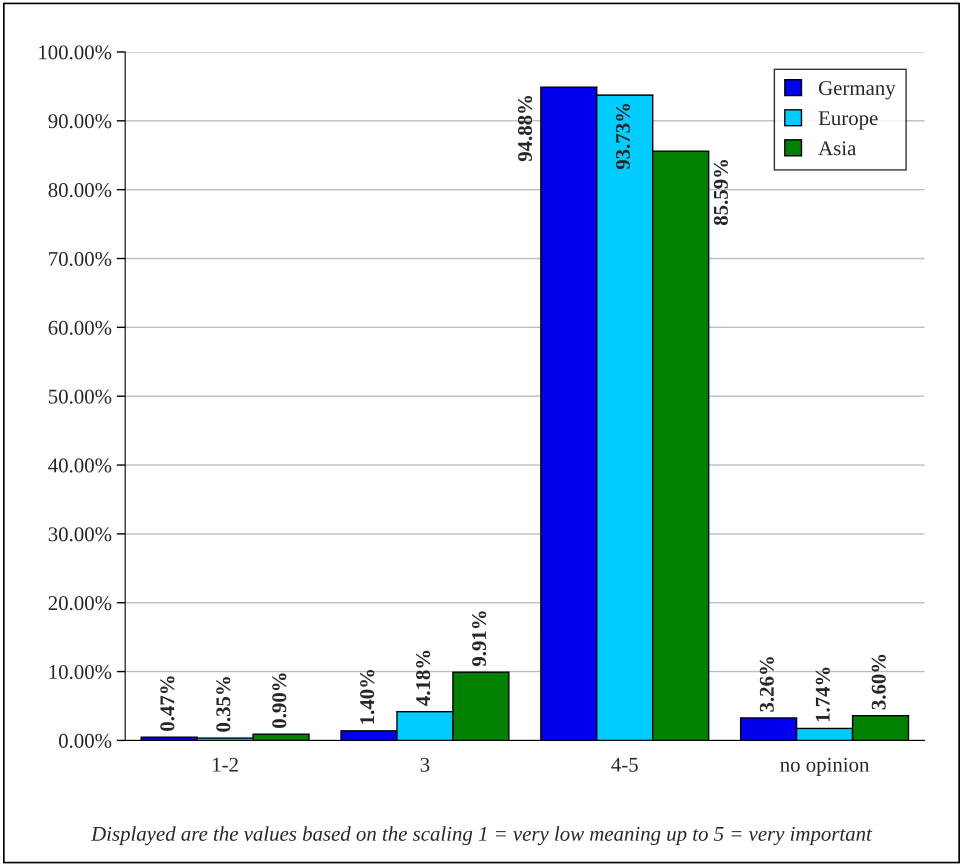 The image size is (963, 866). Describe the element at coordinates (85, 741) in the screenshot. I see `y-tick-label: 0.00%` at that location.